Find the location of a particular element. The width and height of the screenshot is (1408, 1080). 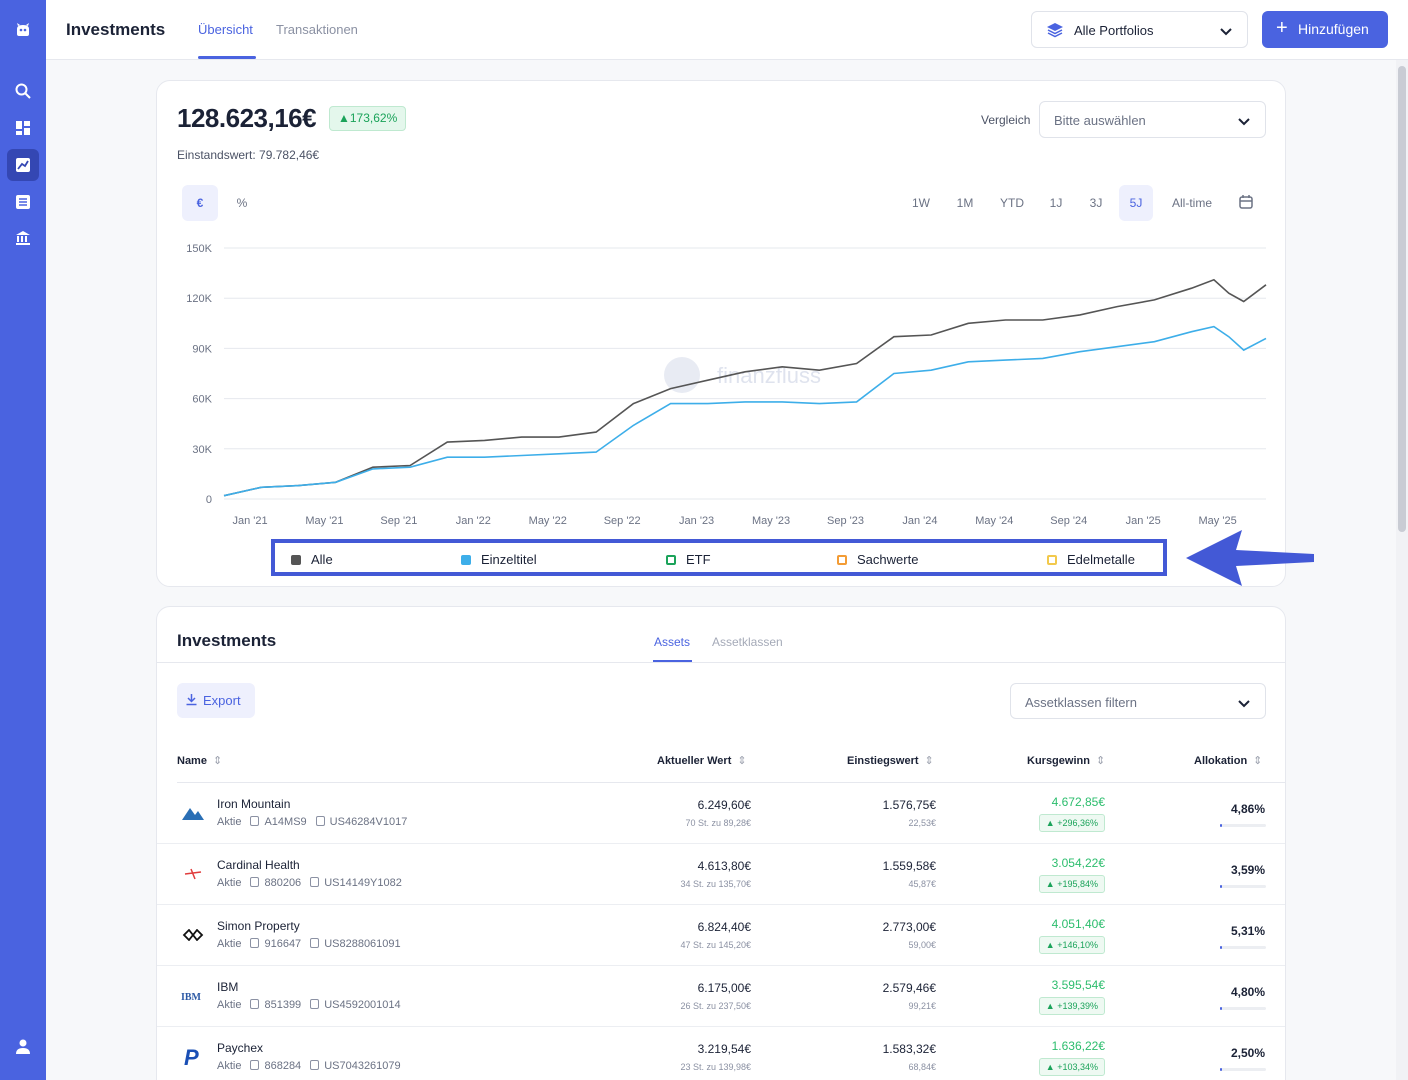

scrollbar-thumb is located at coordinates (1402, 299).